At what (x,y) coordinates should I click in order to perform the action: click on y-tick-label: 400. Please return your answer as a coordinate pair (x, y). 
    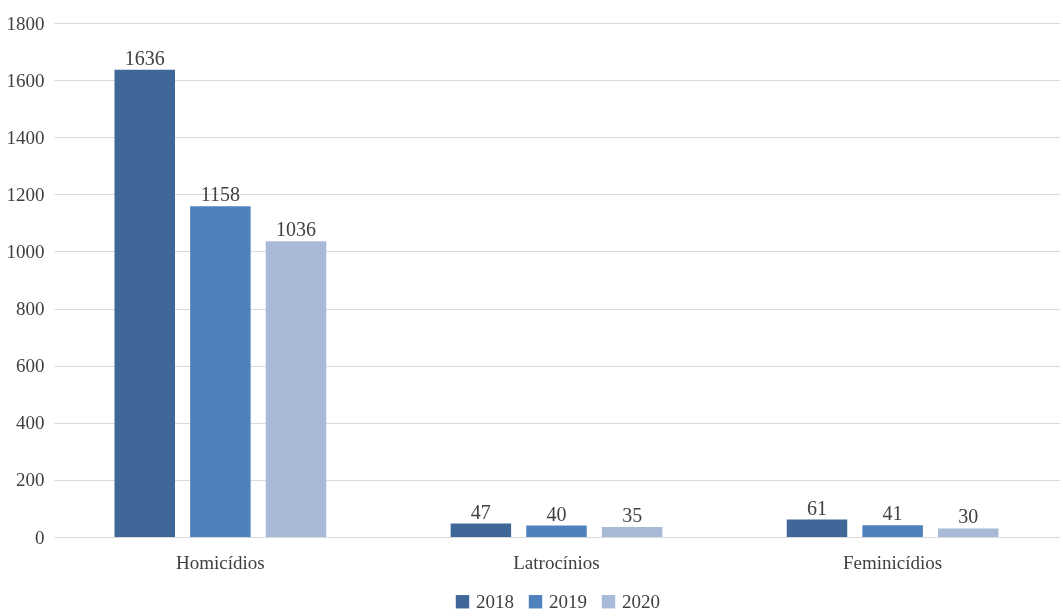
    Looking at the image, I should click on (30, 423).